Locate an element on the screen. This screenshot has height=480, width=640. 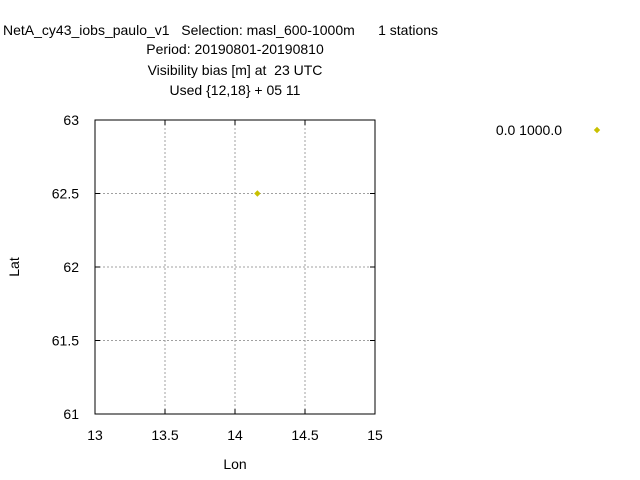
header-line-4: Used {12,18} + 05 11 is located at coordinates (235, 90).